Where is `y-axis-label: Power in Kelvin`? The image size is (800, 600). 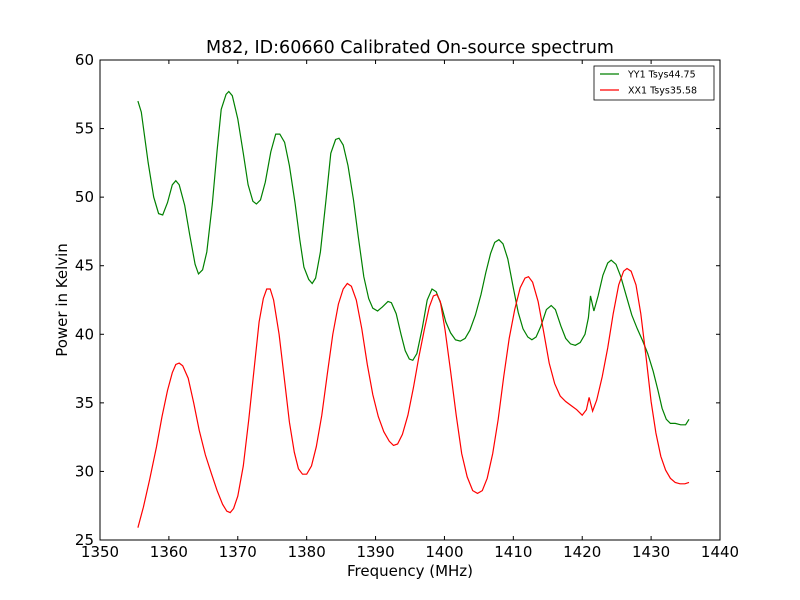 y-axis-label: Power in Kelvin is located at coordinates (62, 300).